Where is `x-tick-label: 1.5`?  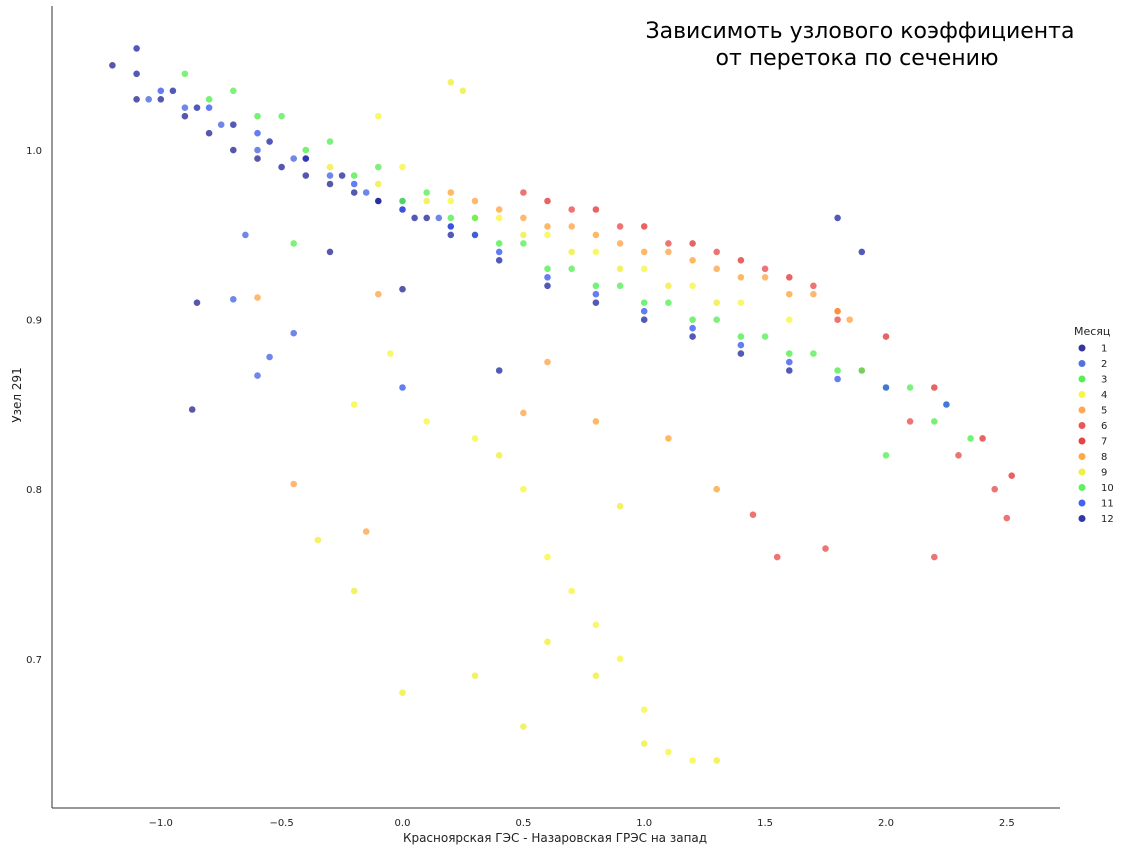 x-tick-label: 1.5 is located at coordinates (765, 823).